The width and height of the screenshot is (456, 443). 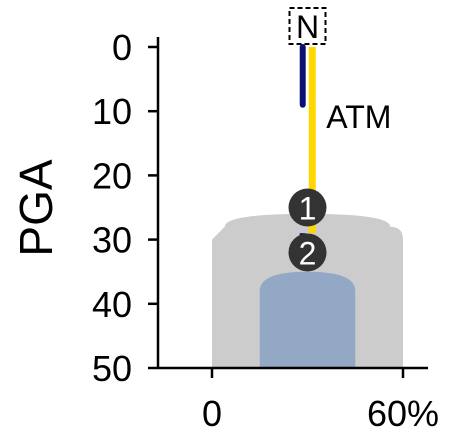 I want to click on x-tick-label: 0, so click(x=212, y=413).